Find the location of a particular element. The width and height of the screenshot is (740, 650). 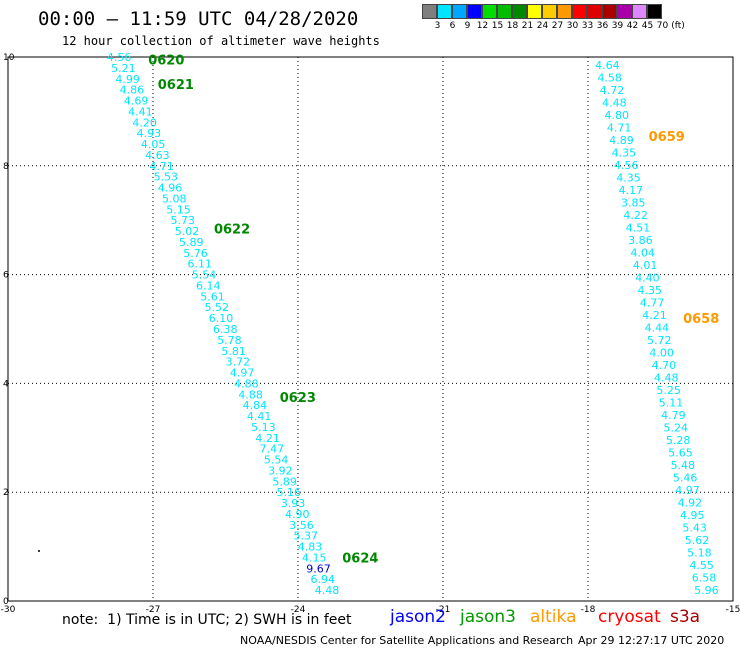

satellite-label-jason3: jason3 is located at coordinates (488, 617).